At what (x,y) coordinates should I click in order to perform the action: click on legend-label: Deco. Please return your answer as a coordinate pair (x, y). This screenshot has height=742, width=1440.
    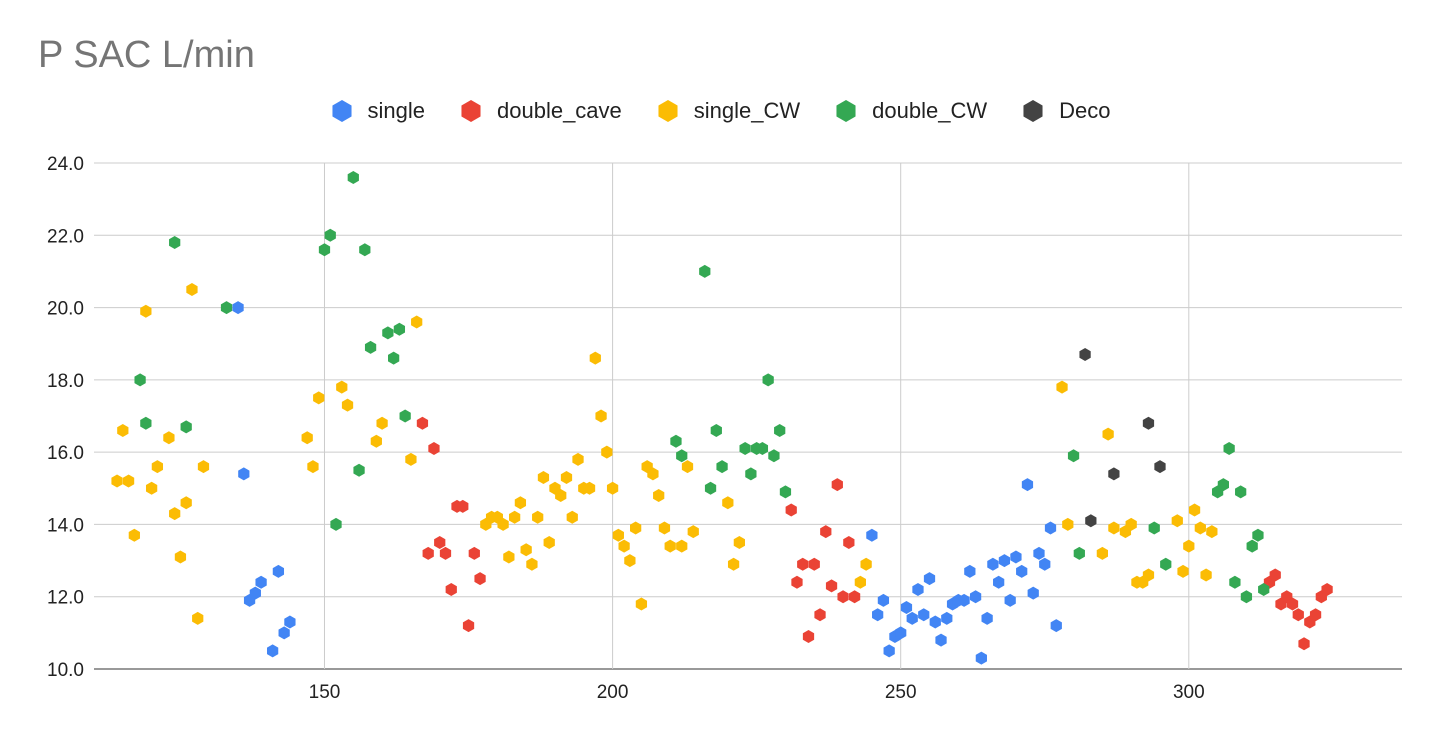
    Looking at the image, I should click on (1085, 110).